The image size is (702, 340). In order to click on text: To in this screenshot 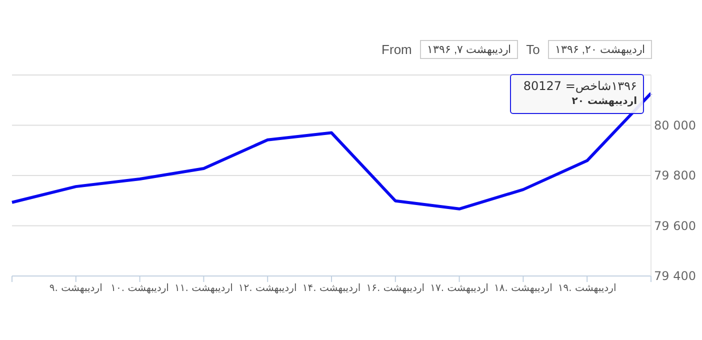, I will do `click(533, 49)`.